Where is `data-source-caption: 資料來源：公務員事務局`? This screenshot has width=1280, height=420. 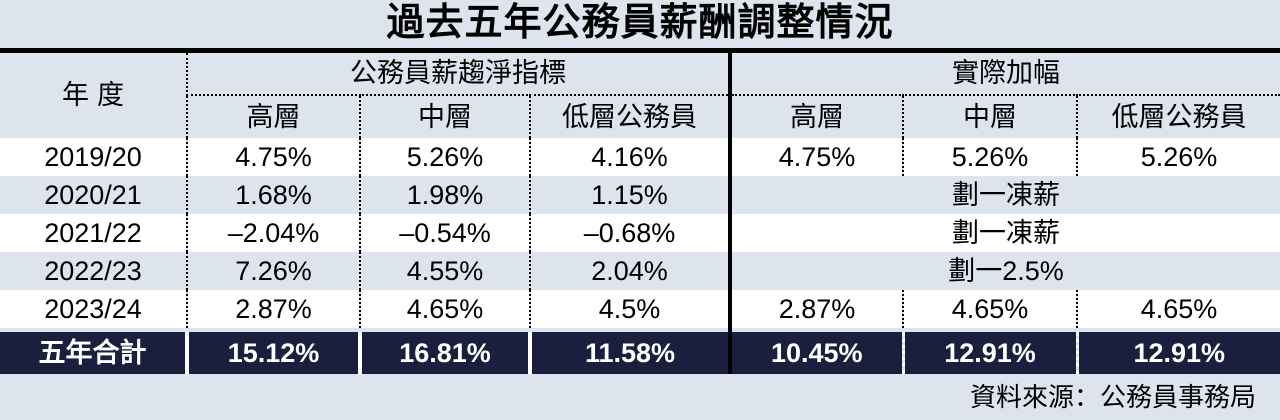
data-source-caption: 資料來源：公務員事務局 is located at coordinates (1112, 397).